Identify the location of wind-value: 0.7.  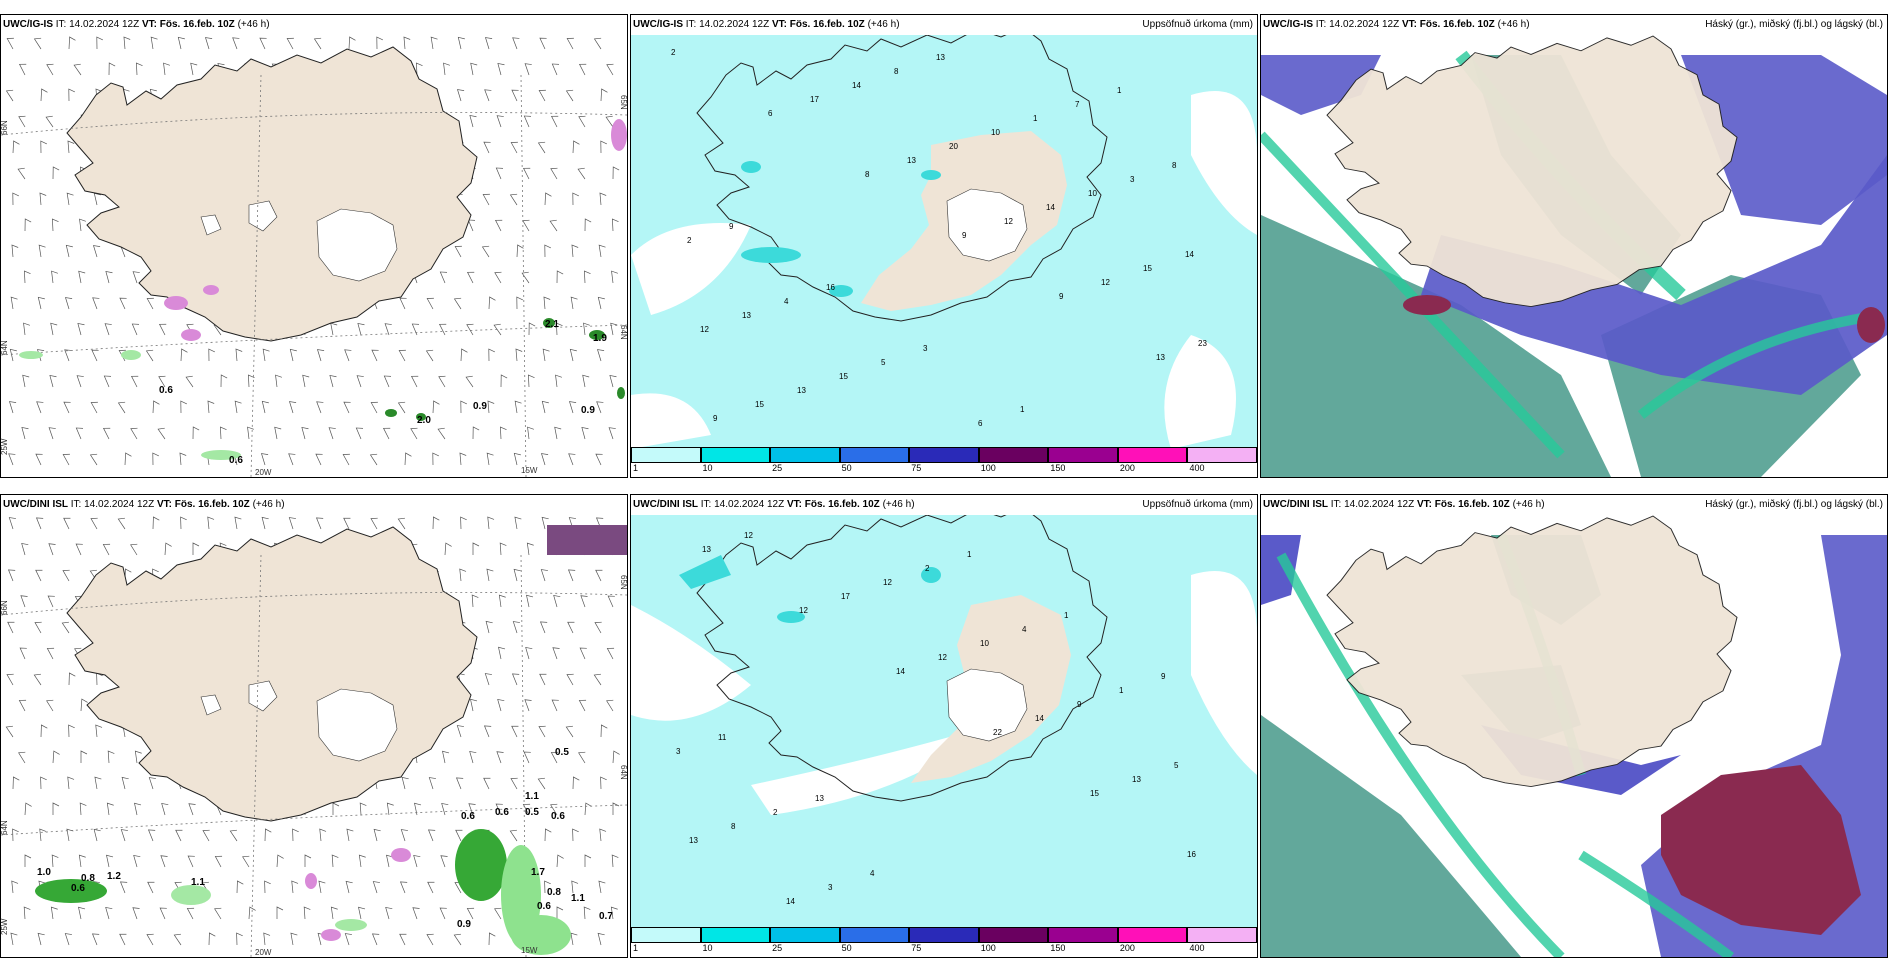
(606, 916).